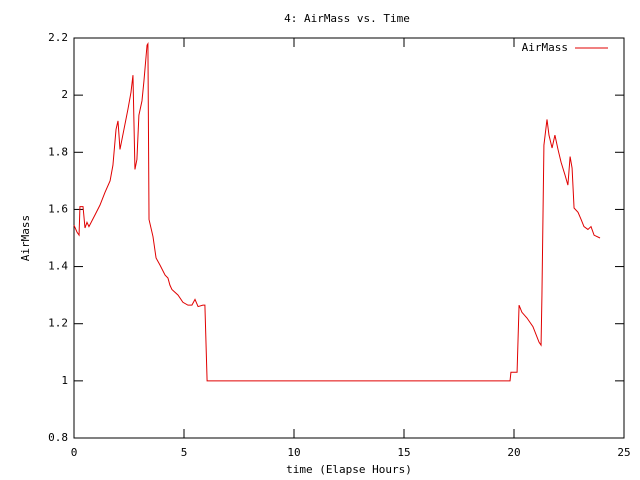 This screenshot has width=640, height=480. What do you see at coordinates (58, 323) in the screenshot?
I see `y-tick-label: 1.2` at bounding box center [58, 323].